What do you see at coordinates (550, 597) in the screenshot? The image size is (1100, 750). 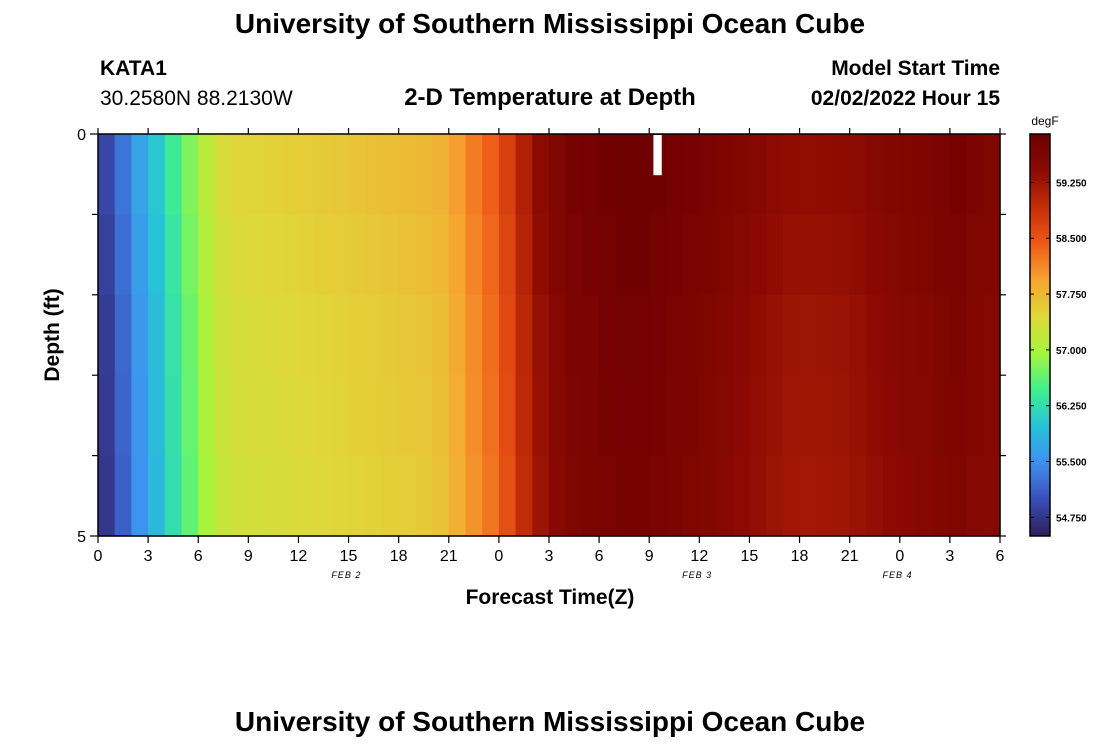 I see `x-axis-label: Forecast Time(Z)` at bounding box center [550, 597].